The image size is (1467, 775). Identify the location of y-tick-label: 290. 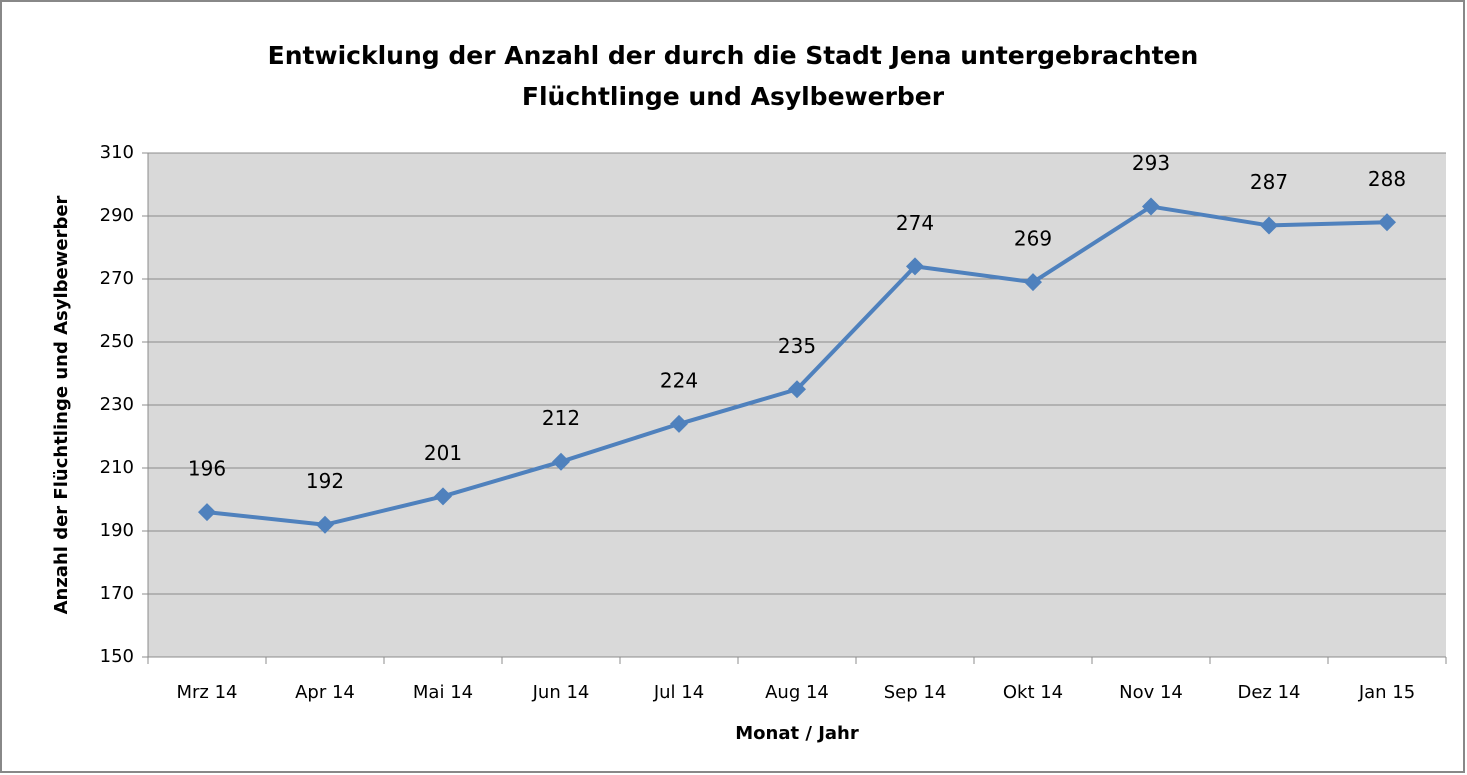
(117, 215).